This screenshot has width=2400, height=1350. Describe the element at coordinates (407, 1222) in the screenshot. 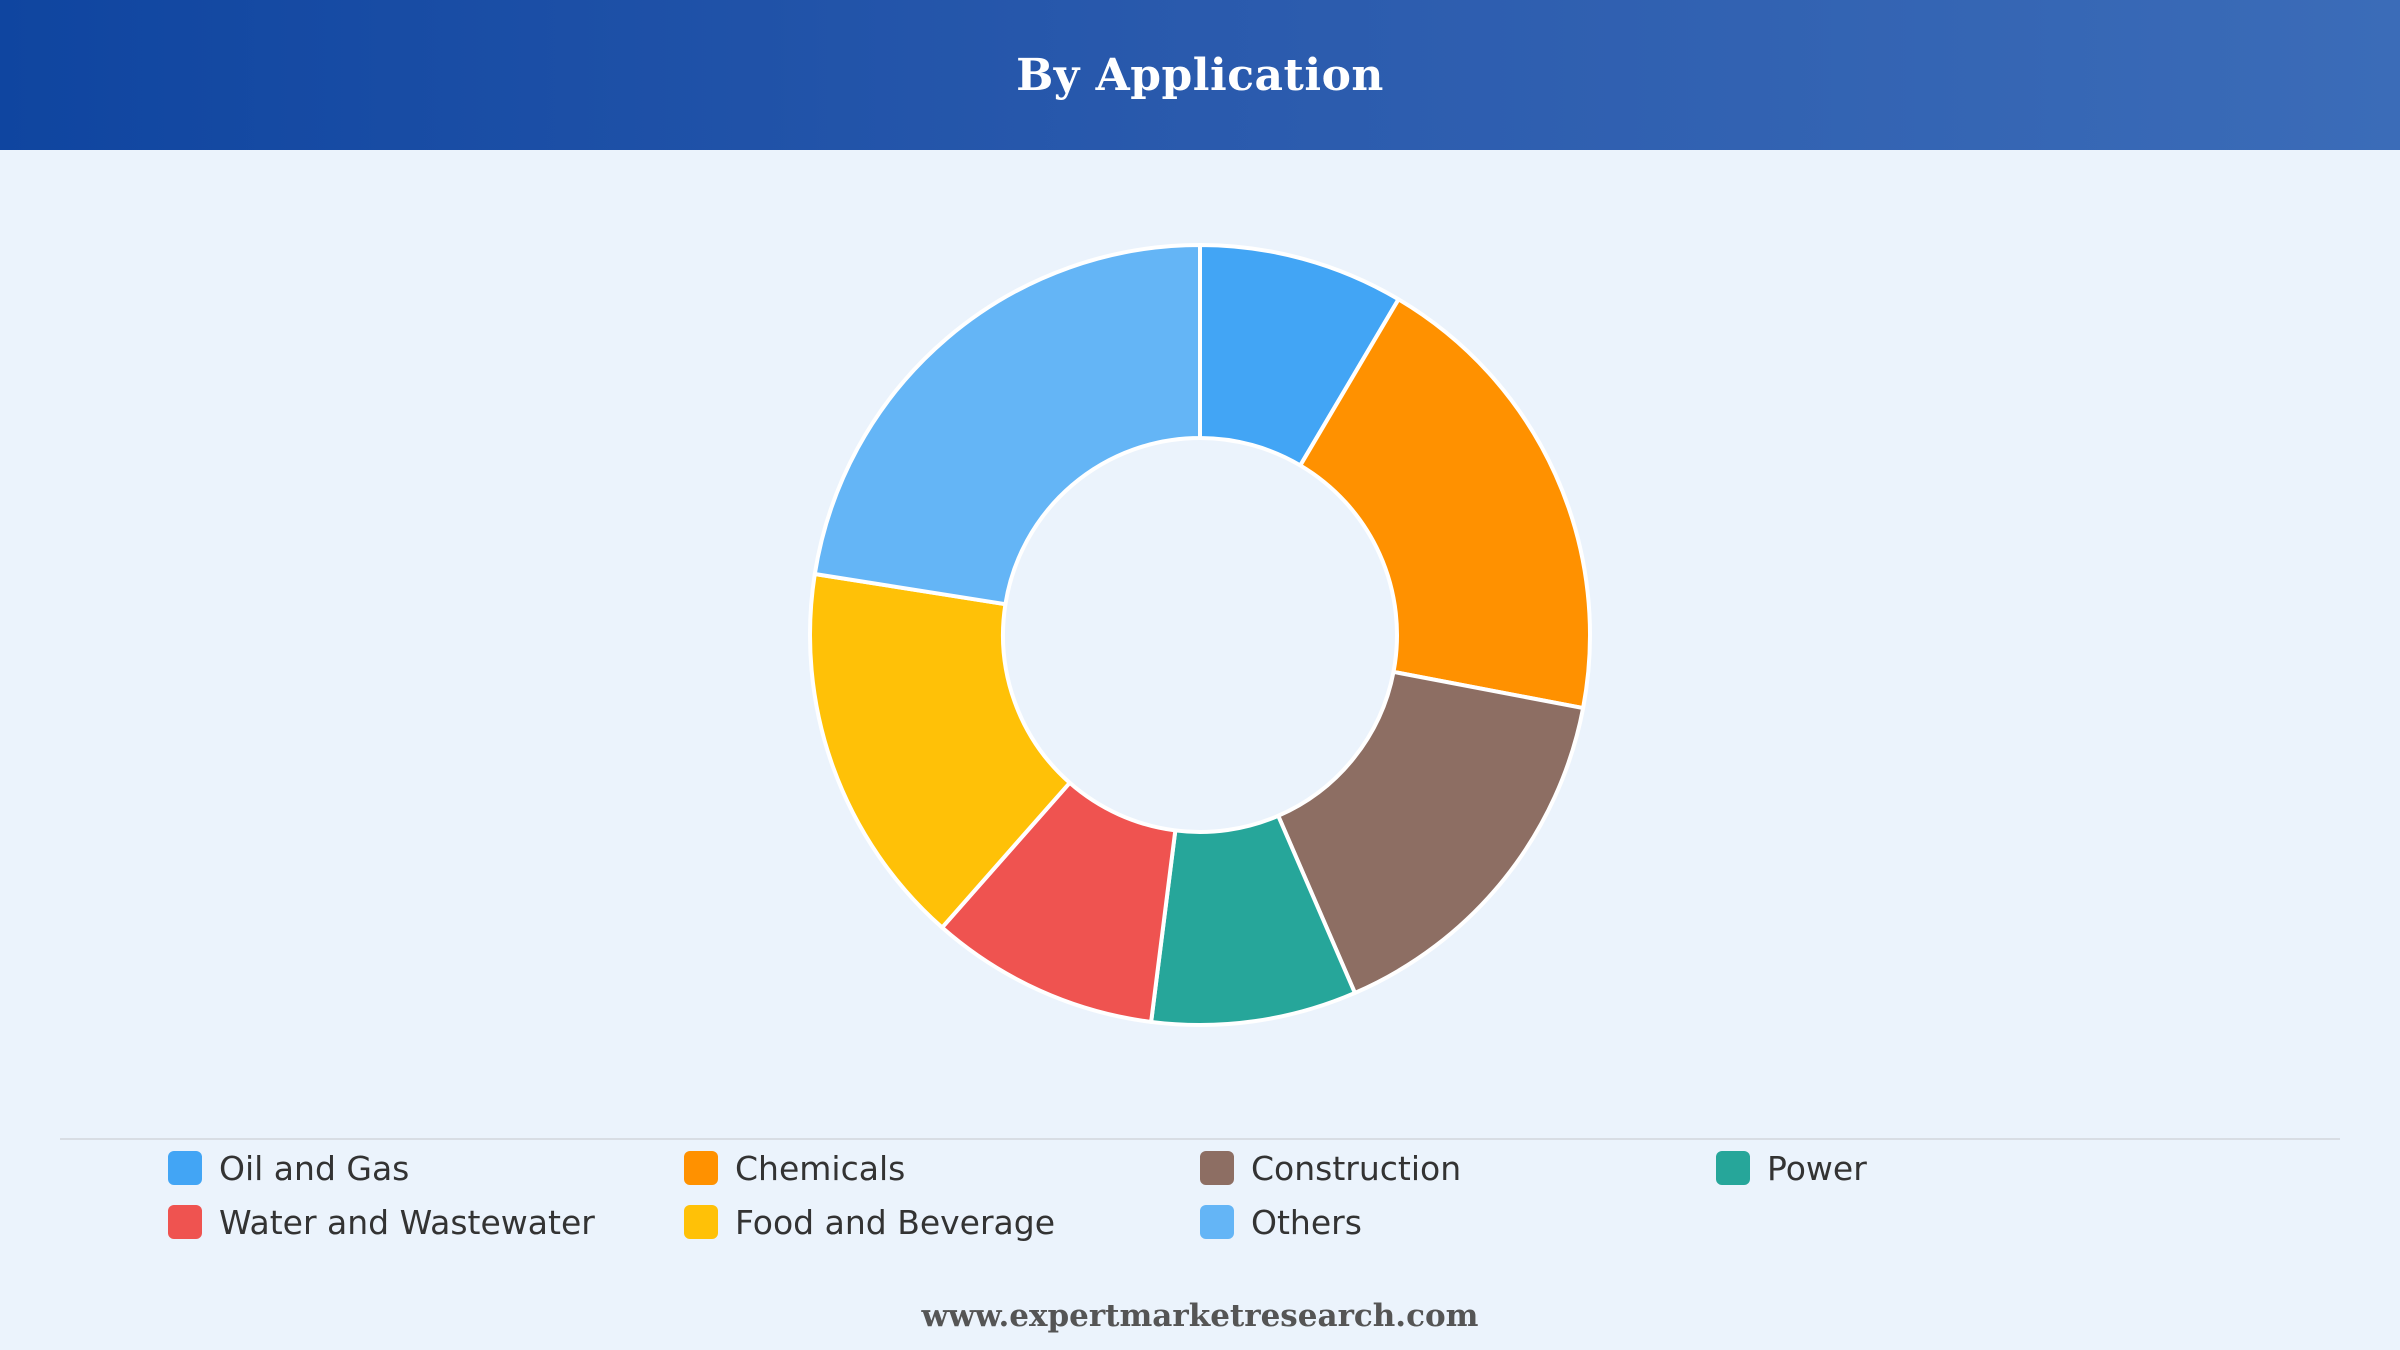

I see `legend-label: Water and Wastewater` at that location.